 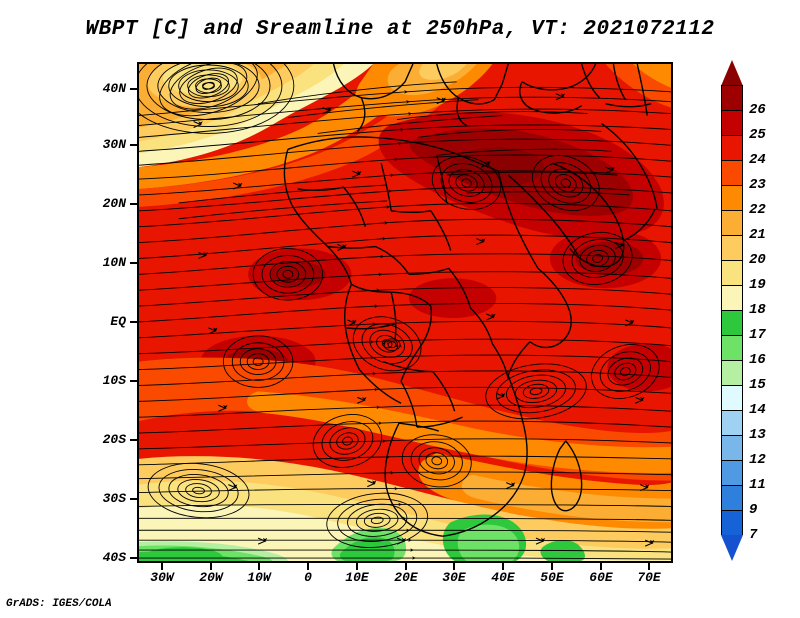 I want to click on x-axis-label-30w: 30W, so click(x=162, y=577).